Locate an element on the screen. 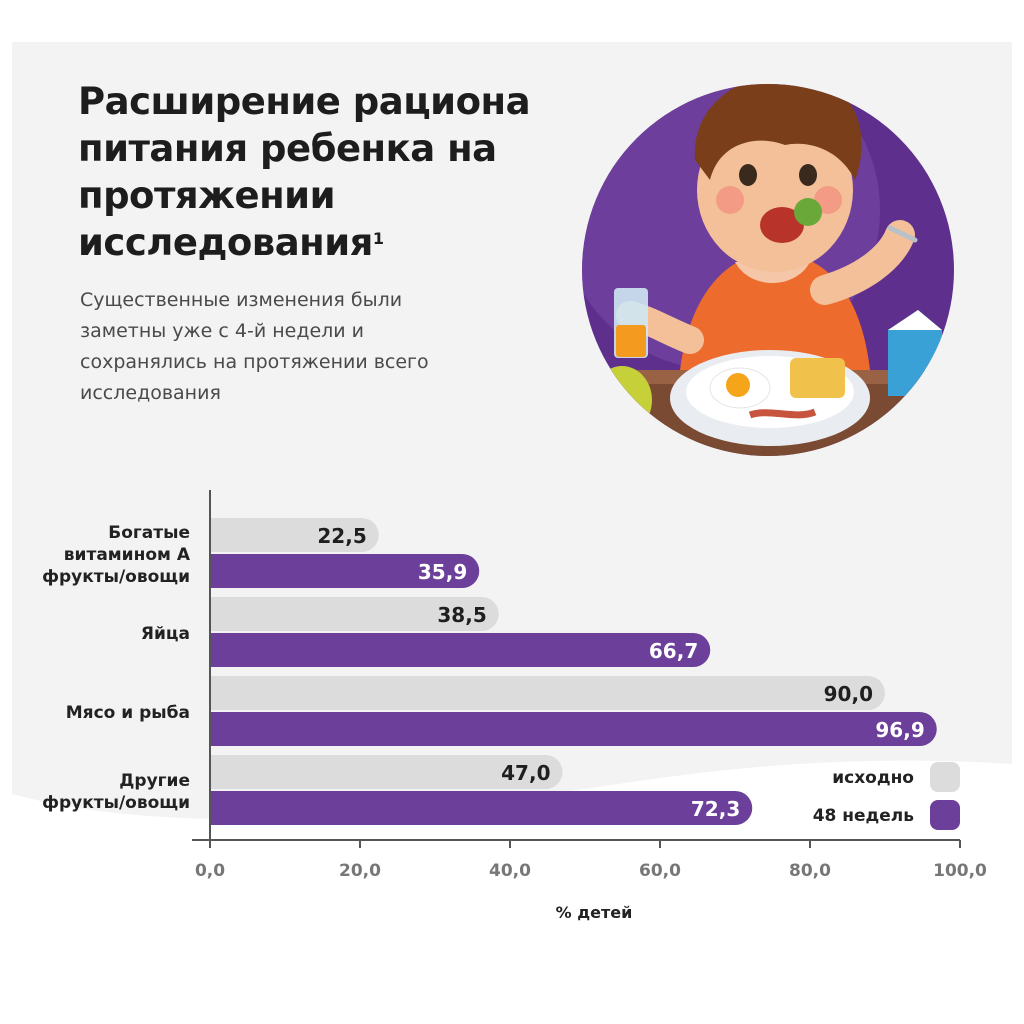 This screenshot has height=1024, width=1024. legend-label: 48 недель is located at coordinates (863, 816).